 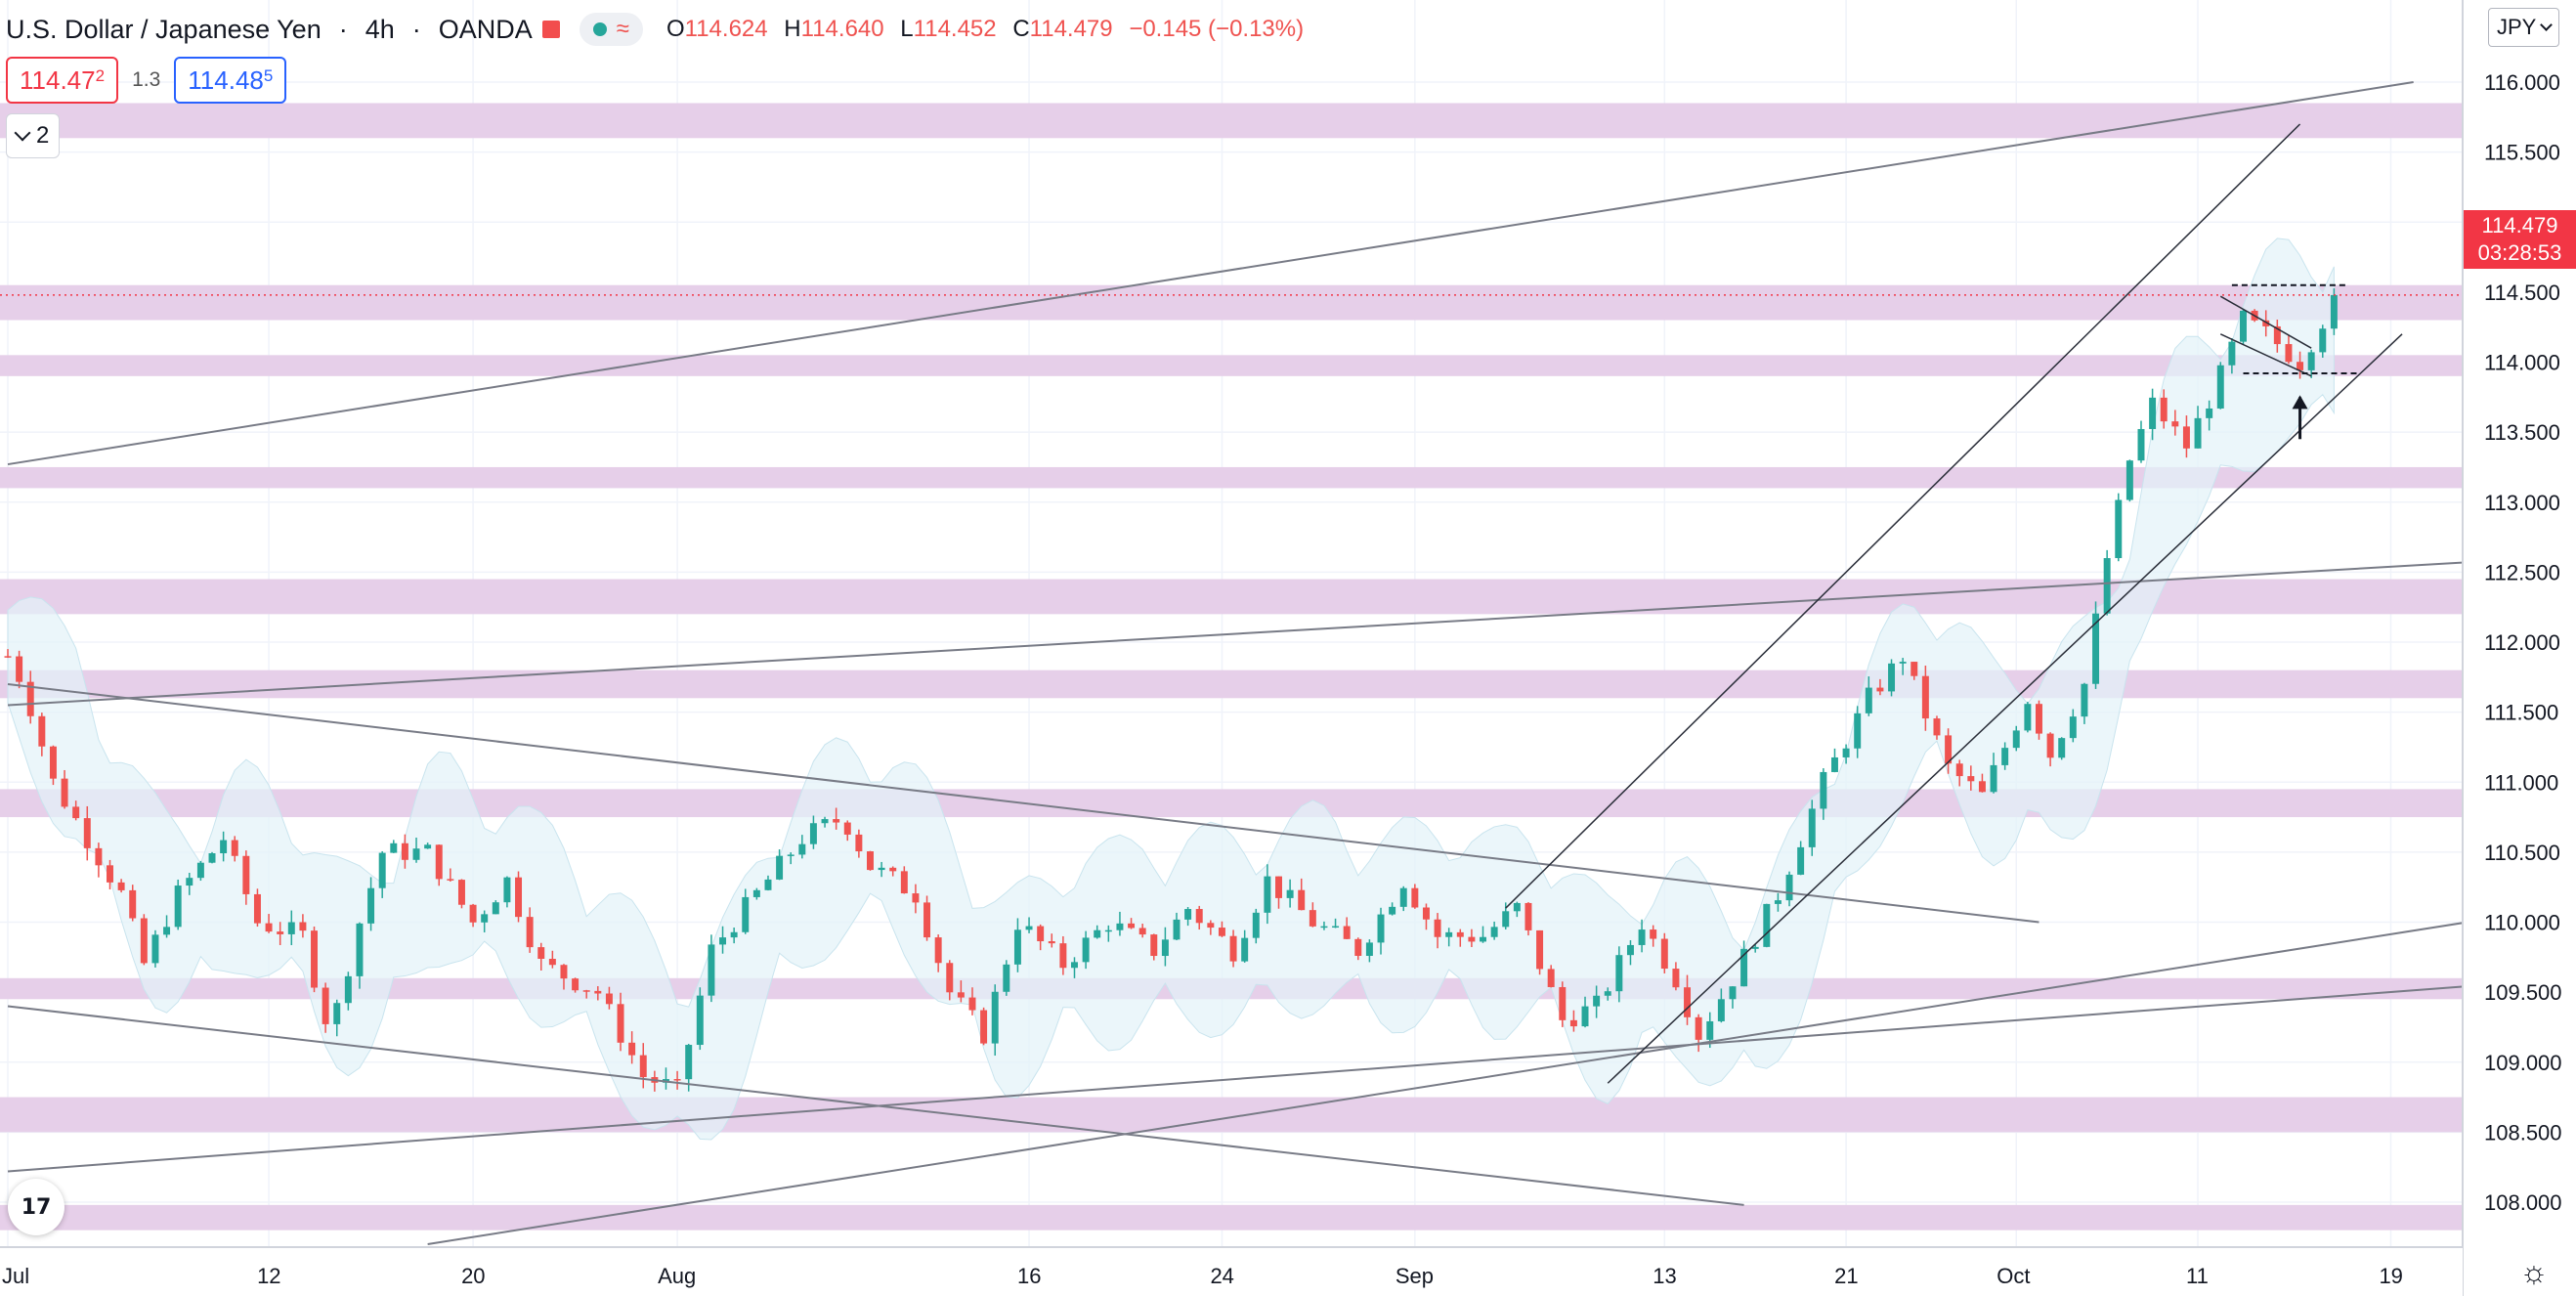 I want to click on currency-label: JPY, so click(x=2517, y=27).